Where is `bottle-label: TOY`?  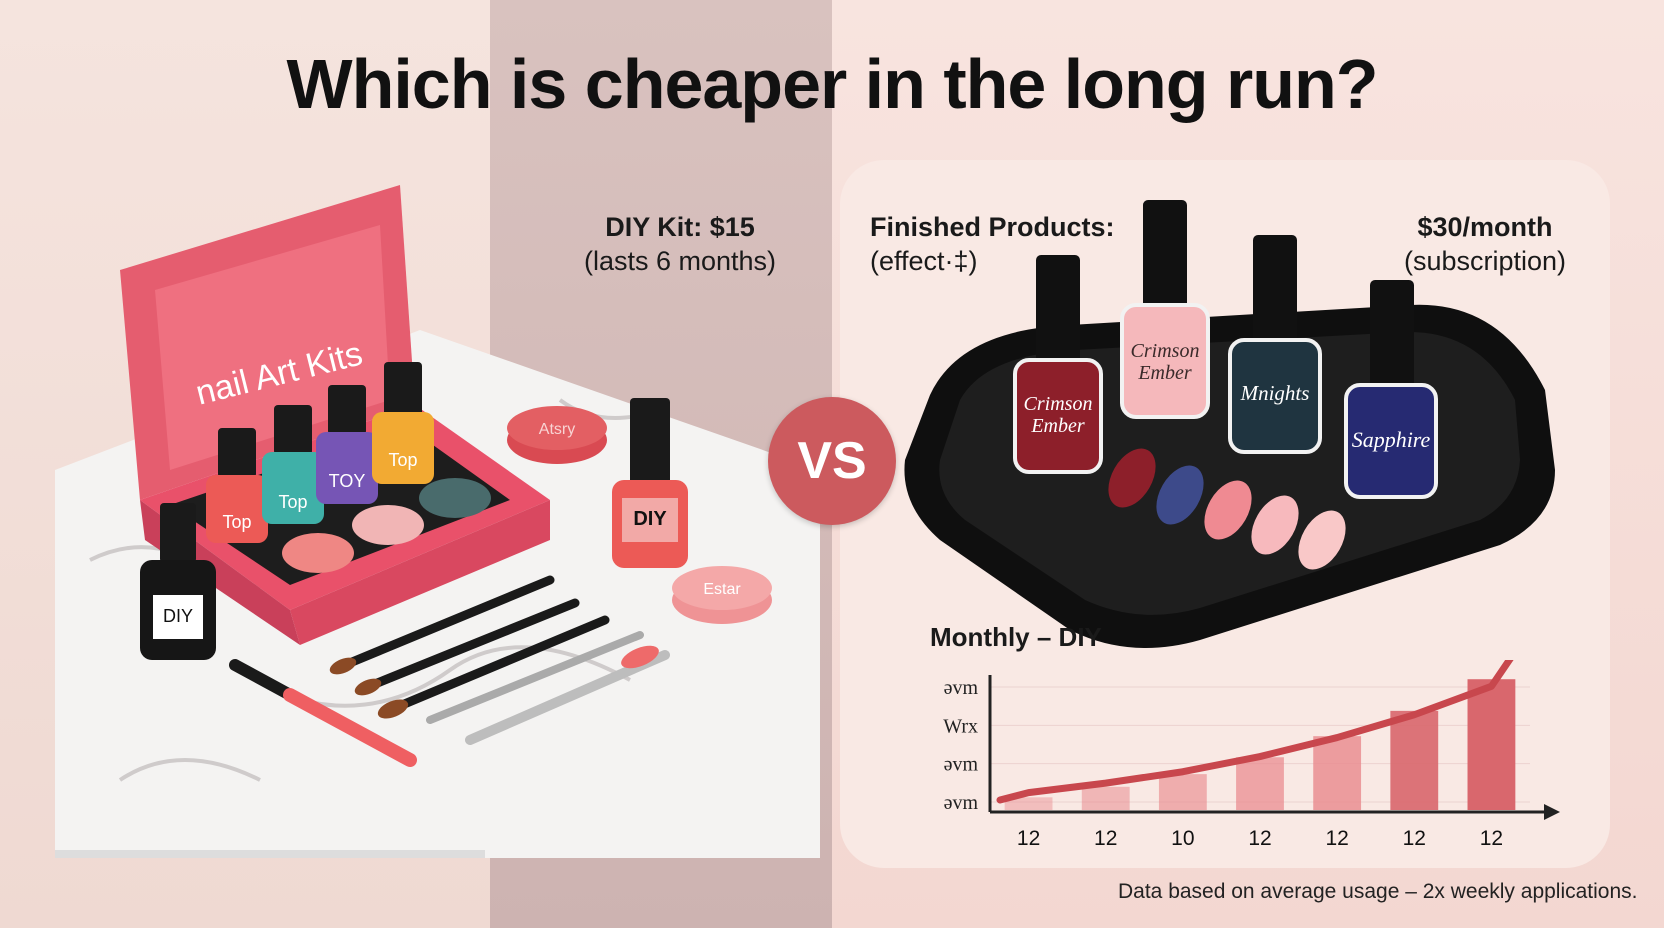 bottle-label: TOY is located at coordinates (347, 481).